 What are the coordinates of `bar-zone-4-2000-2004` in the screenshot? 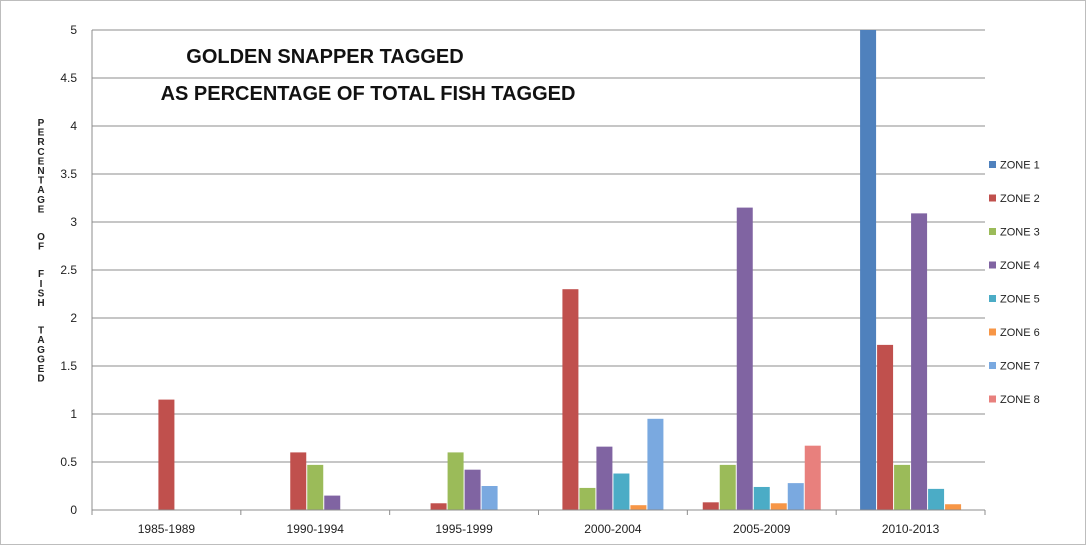 It's located at (604, 478).